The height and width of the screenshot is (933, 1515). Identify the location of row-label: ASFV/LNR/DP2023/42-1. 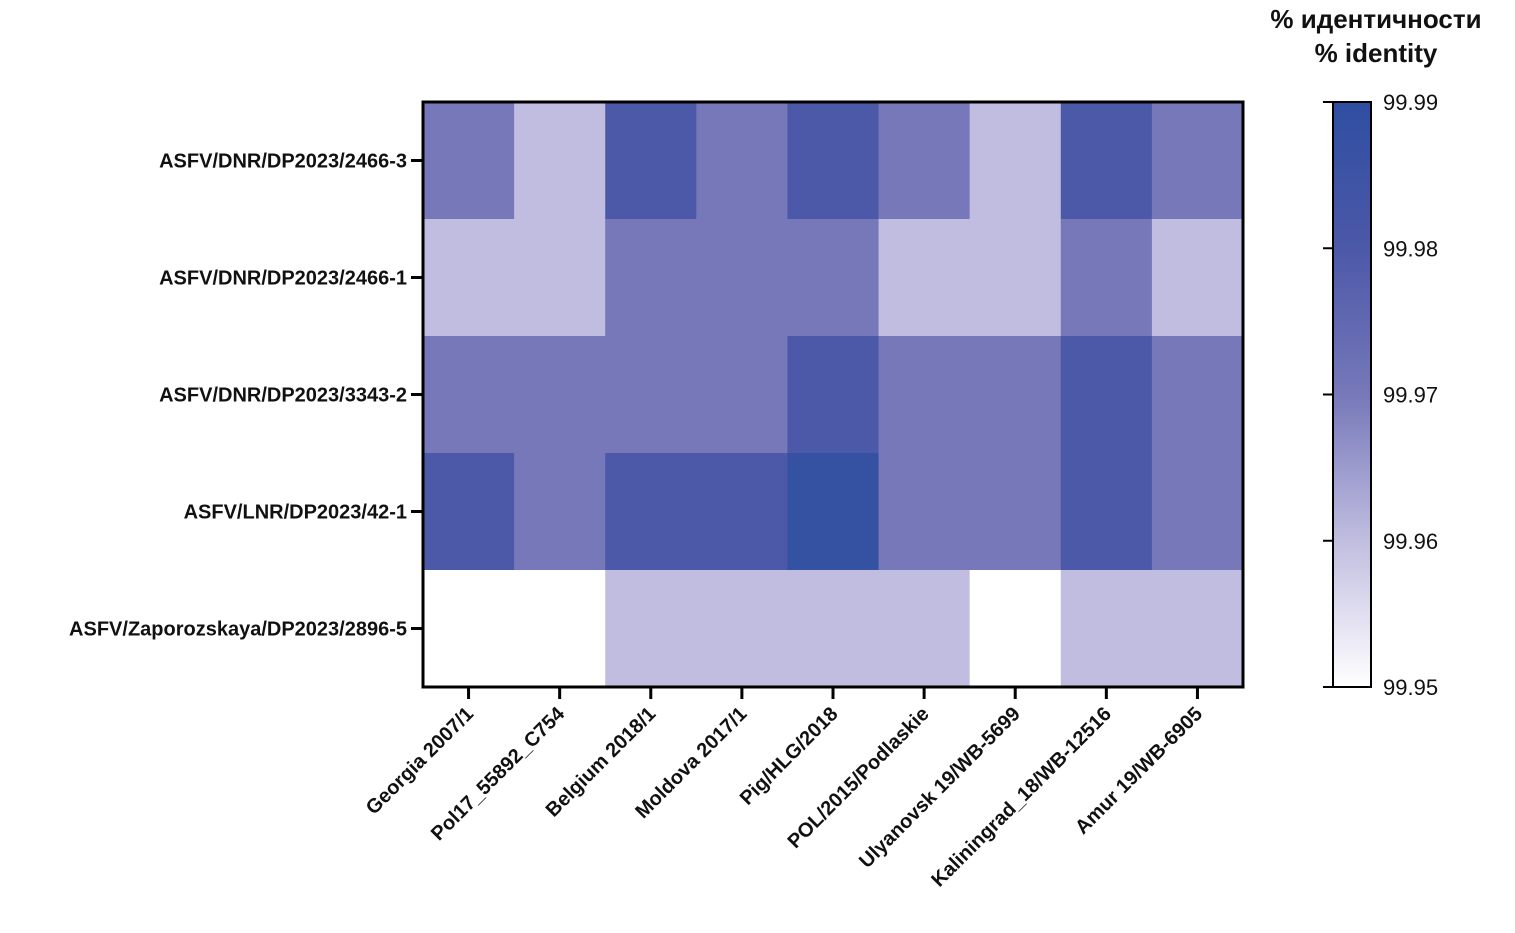
(295, 513).